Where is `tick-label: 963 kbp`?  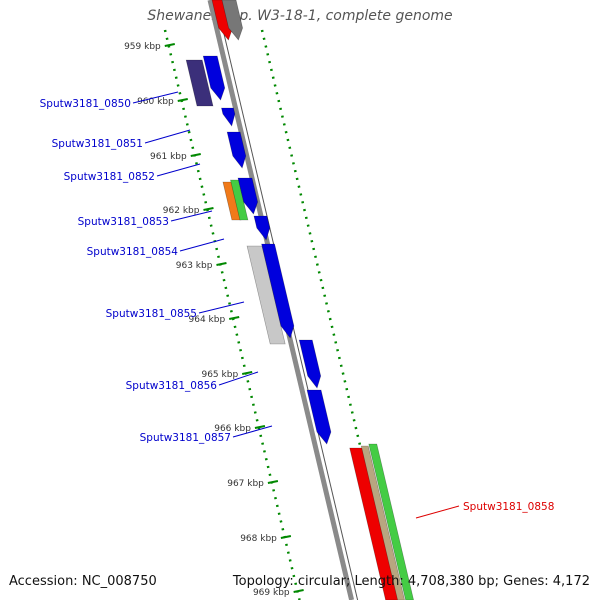 tick-label: 963 kbp is located at coordinates (194, 266).